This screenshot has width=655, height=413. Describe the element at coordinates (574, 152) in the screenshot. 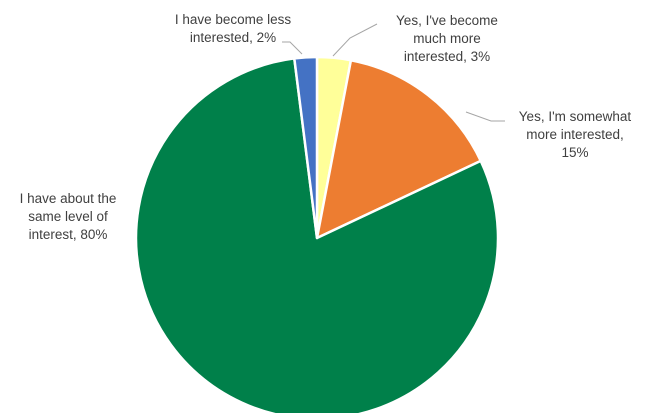

I see `slice-label-1-line-2: 15%` at that location.